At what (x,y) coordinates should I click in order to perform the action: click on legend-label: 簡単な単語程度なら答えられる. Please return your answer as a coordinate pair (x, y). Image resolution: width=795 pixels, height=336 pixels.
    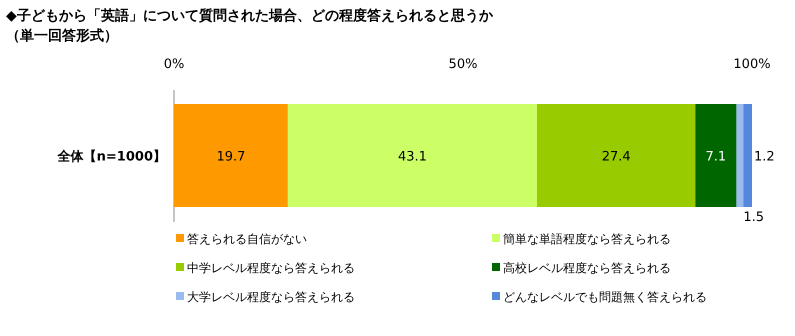
    Looking at the image, I should click on (587, 239).